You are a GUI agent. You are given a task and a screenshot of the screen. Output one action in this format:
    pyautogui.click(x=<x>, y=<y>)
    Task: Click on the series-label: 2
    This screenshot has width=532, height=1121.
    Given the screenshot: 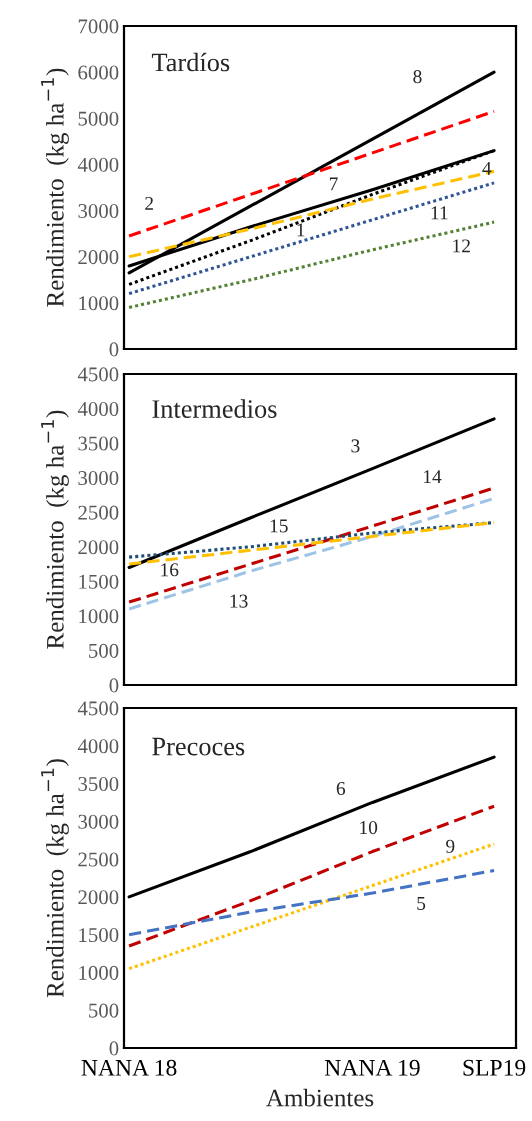 What is the action you would take?
    pyautogui.click(x=149, y=203)
    